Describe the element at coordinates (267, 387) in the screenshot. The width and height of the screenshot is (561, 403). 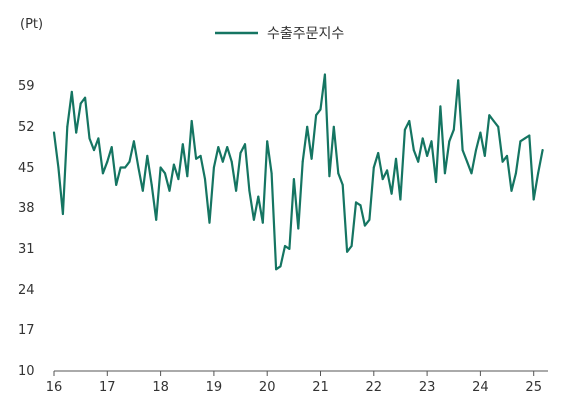
I see `x-tick-label: 20` at that location.